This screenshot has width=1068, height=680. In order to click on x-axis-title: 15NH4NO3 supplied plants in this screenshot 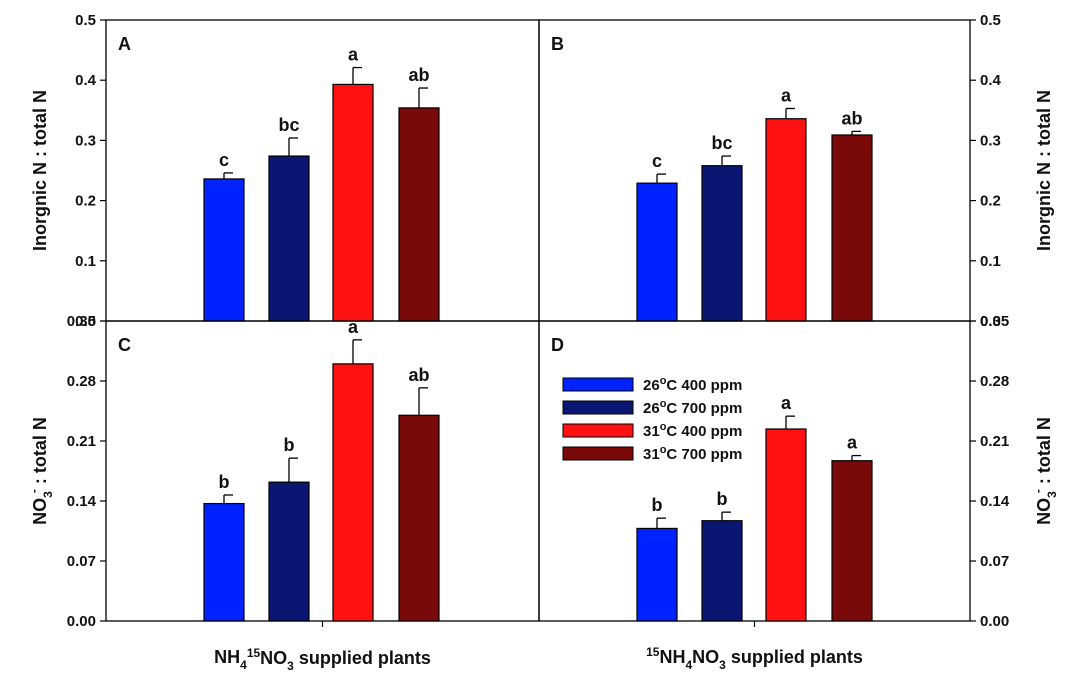, I will do `click(754, 658)`.